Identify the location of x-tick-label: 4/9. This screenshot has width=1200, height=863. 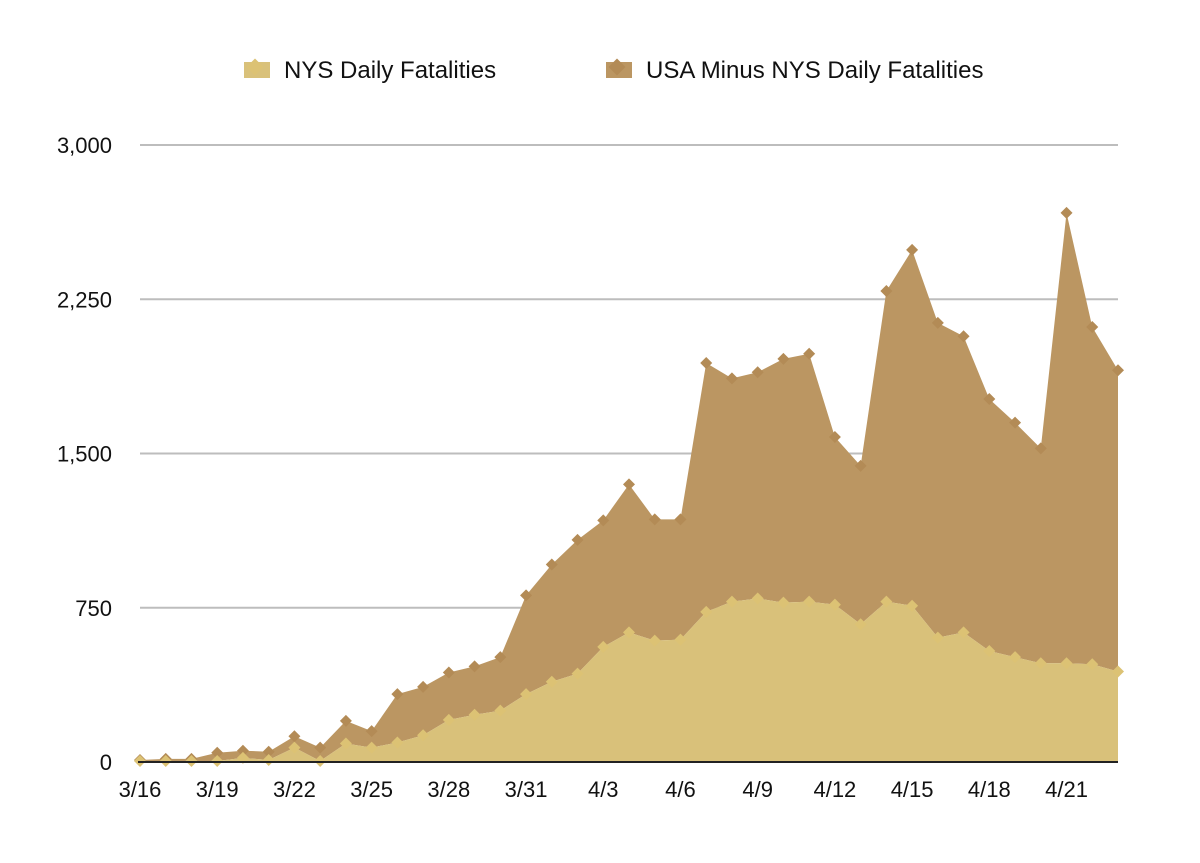
(757, 789).